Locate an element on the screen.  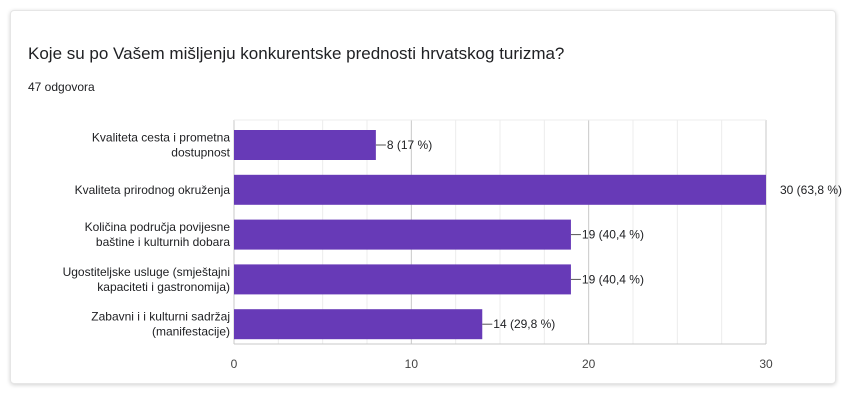
data-label: 30 (63,8 %) is located at coordinates (811, 190).